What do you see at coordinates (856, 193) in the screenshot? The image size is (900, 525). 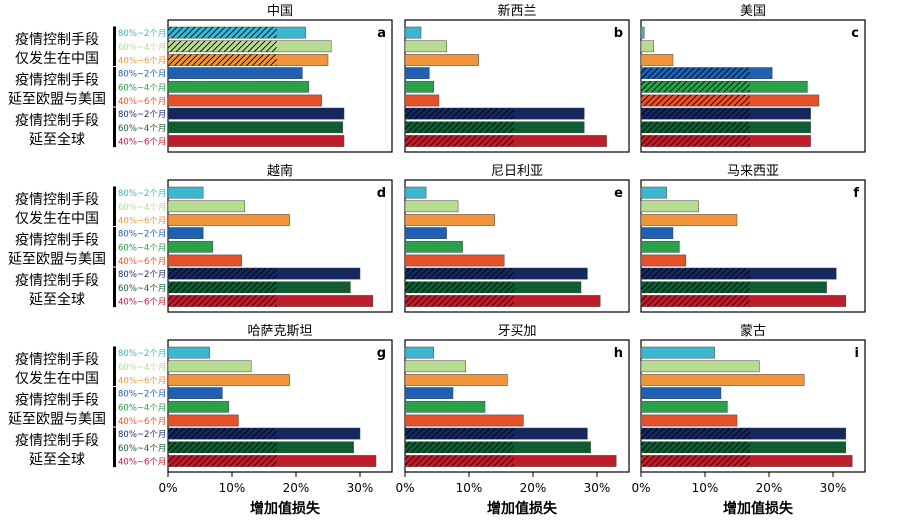 I see `panel-letter: f` at bounding box center [856, 193].